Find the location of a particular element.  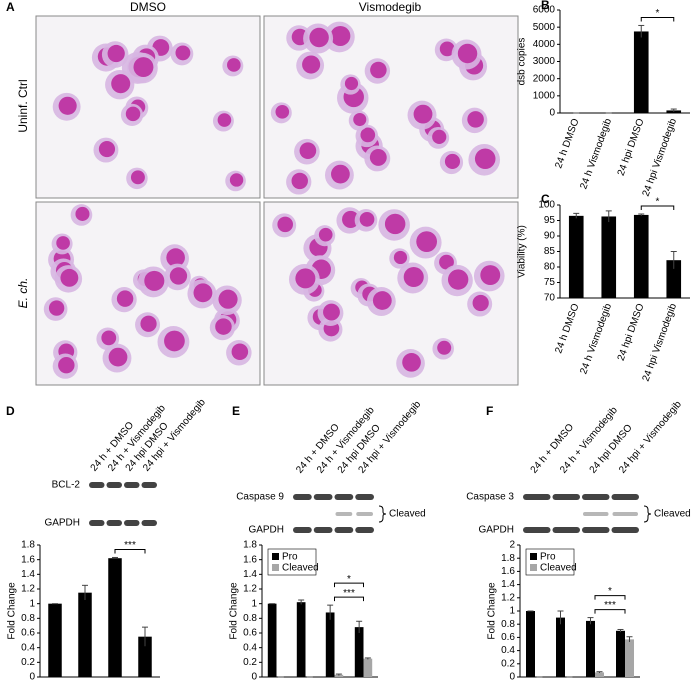

y-tick-label: 90 is located at coordinates (550, 236).